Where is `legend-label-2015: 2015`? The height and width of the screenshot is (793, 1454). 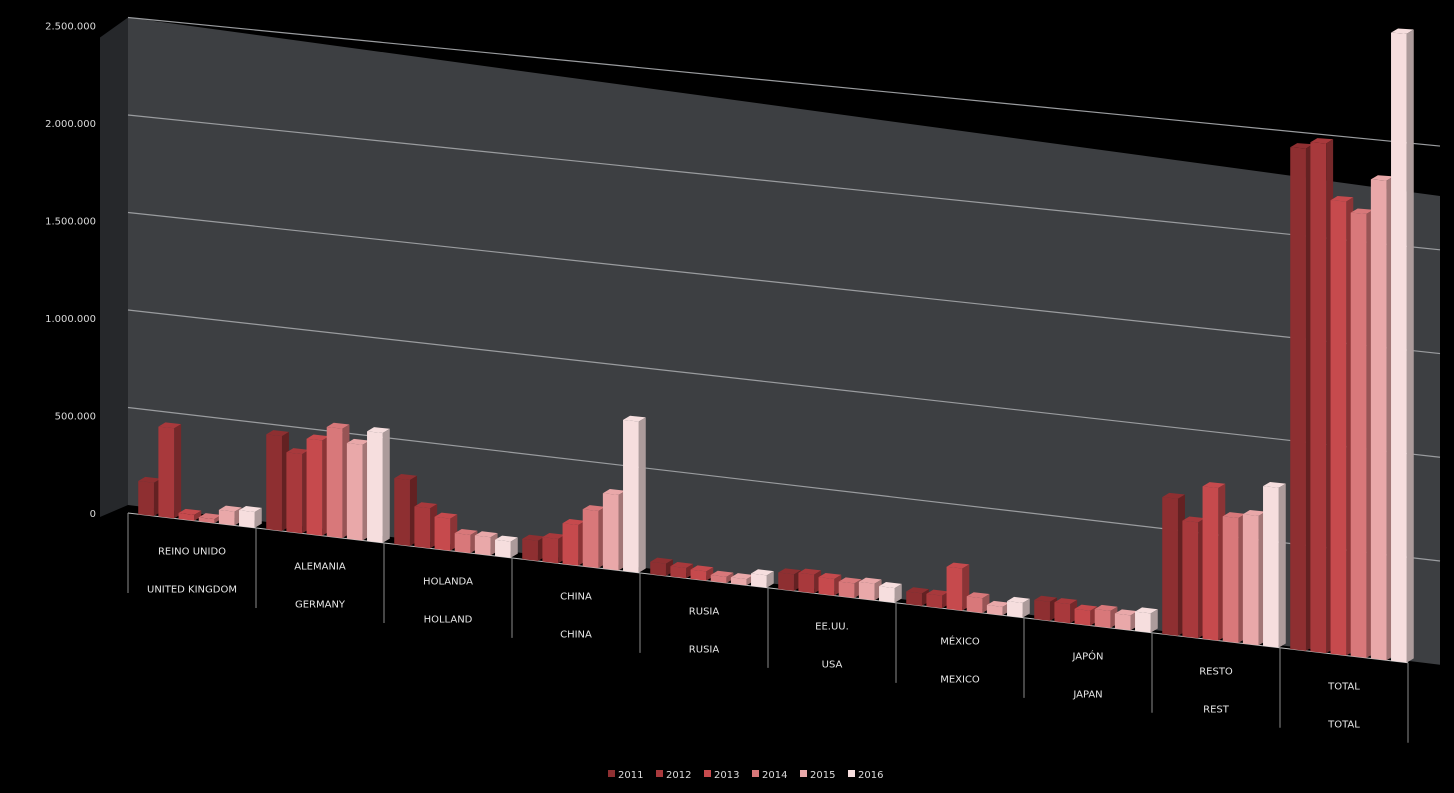
legend-label-2015: 2015 is located at coordinates (822, 775).